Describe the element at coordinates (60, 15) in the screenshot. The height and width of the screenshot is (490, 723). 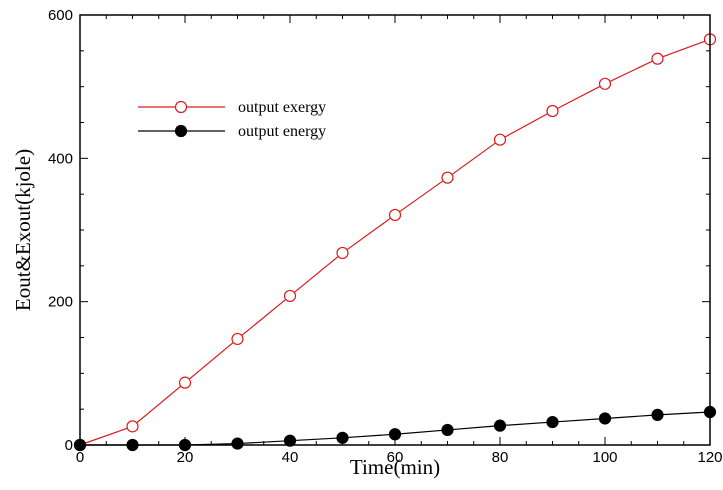
I see `y-tick-label: 600` at that location.